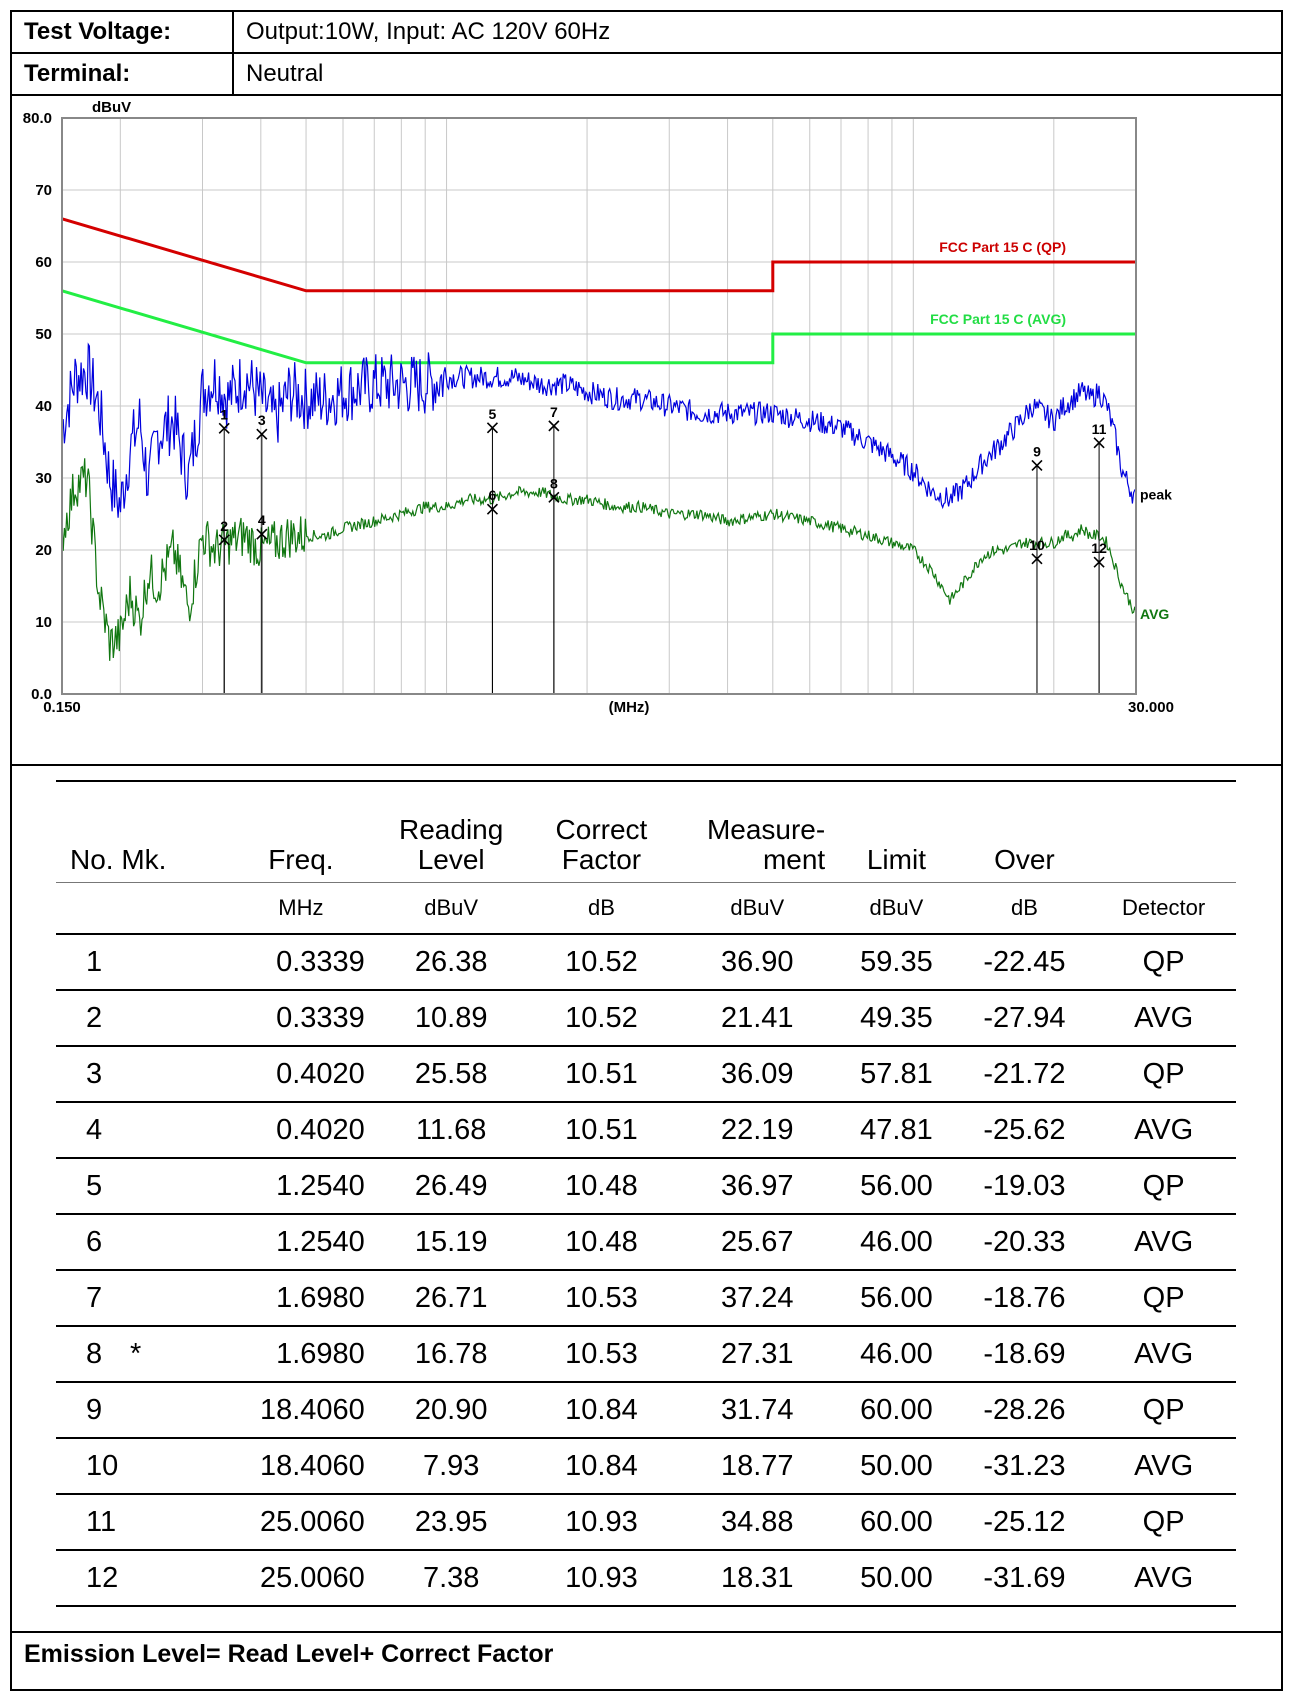 The image size is (1293, 1701). I want to click on footer-divider, so click(646, 1632).